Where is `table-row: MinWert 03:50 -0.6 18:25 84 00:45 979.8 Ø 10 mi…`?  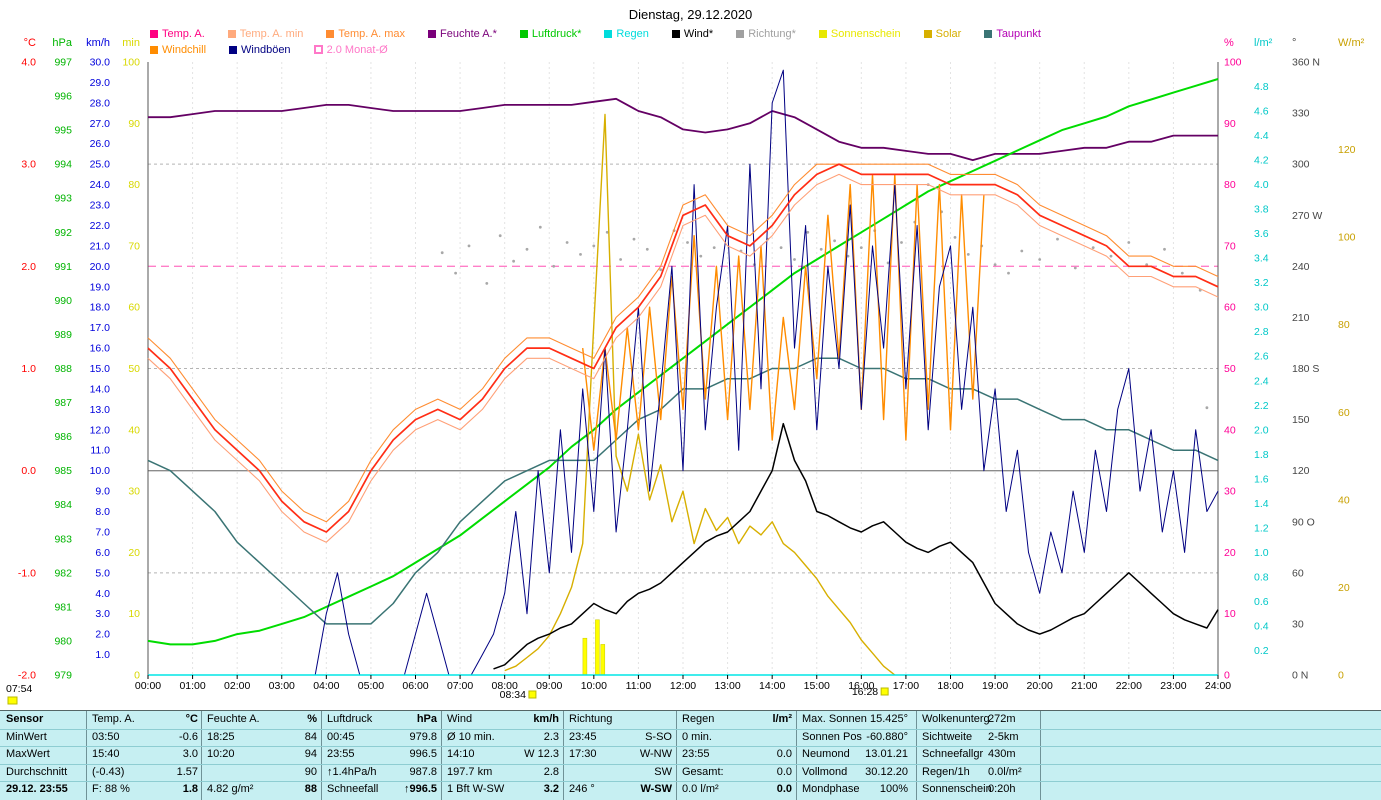
table-row: MinWert 03:50 -0.6 18:25 84 00:45 979.8 Ø 10 mi… is located at coordinates (690, 738).